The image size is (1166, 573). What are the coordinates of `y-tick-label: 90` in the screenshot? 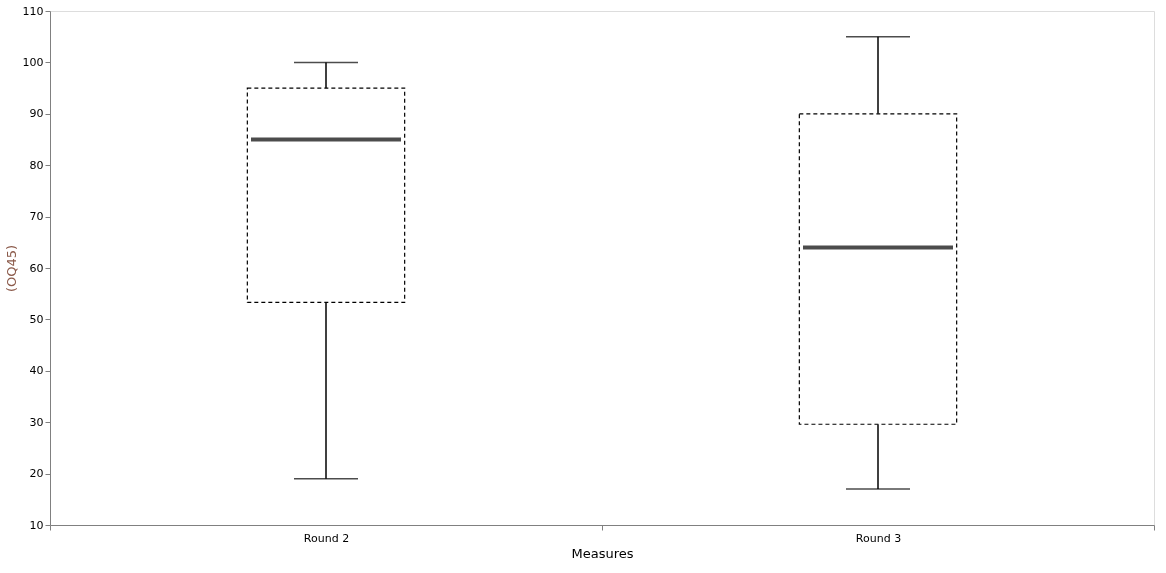 It's located at (36, 114).